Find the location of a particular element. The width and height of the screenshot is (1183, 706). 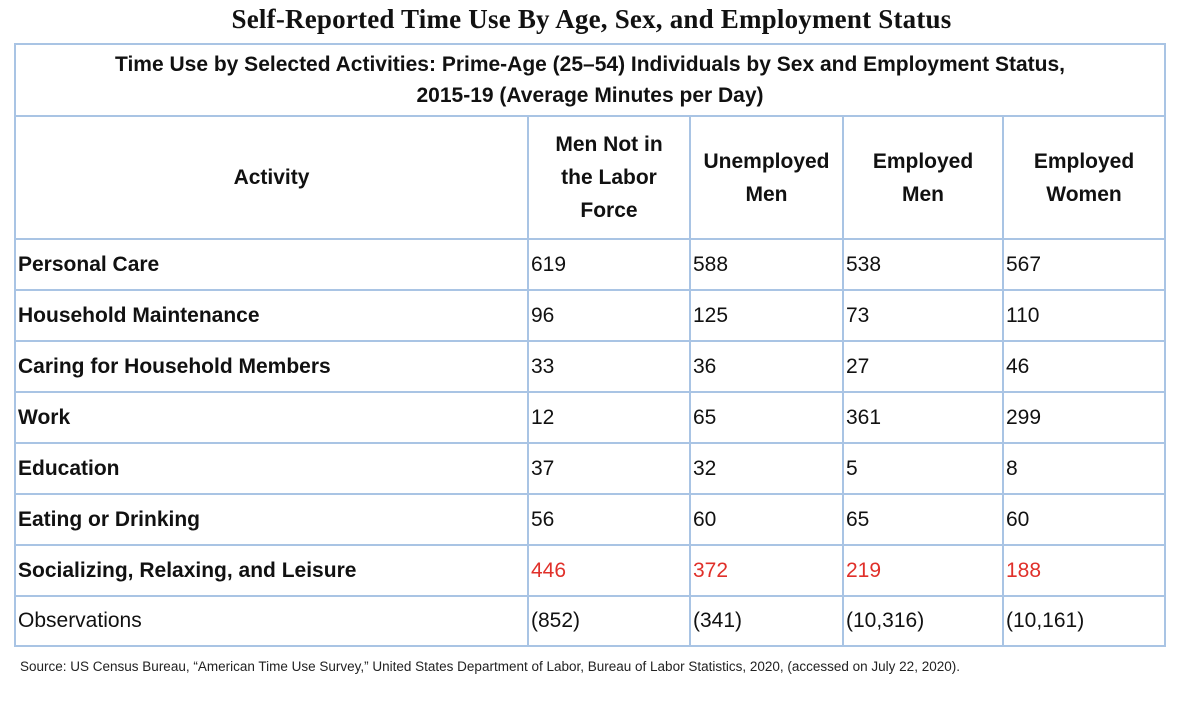

table-cell: (10,316) is located at coordinates (923, 621).